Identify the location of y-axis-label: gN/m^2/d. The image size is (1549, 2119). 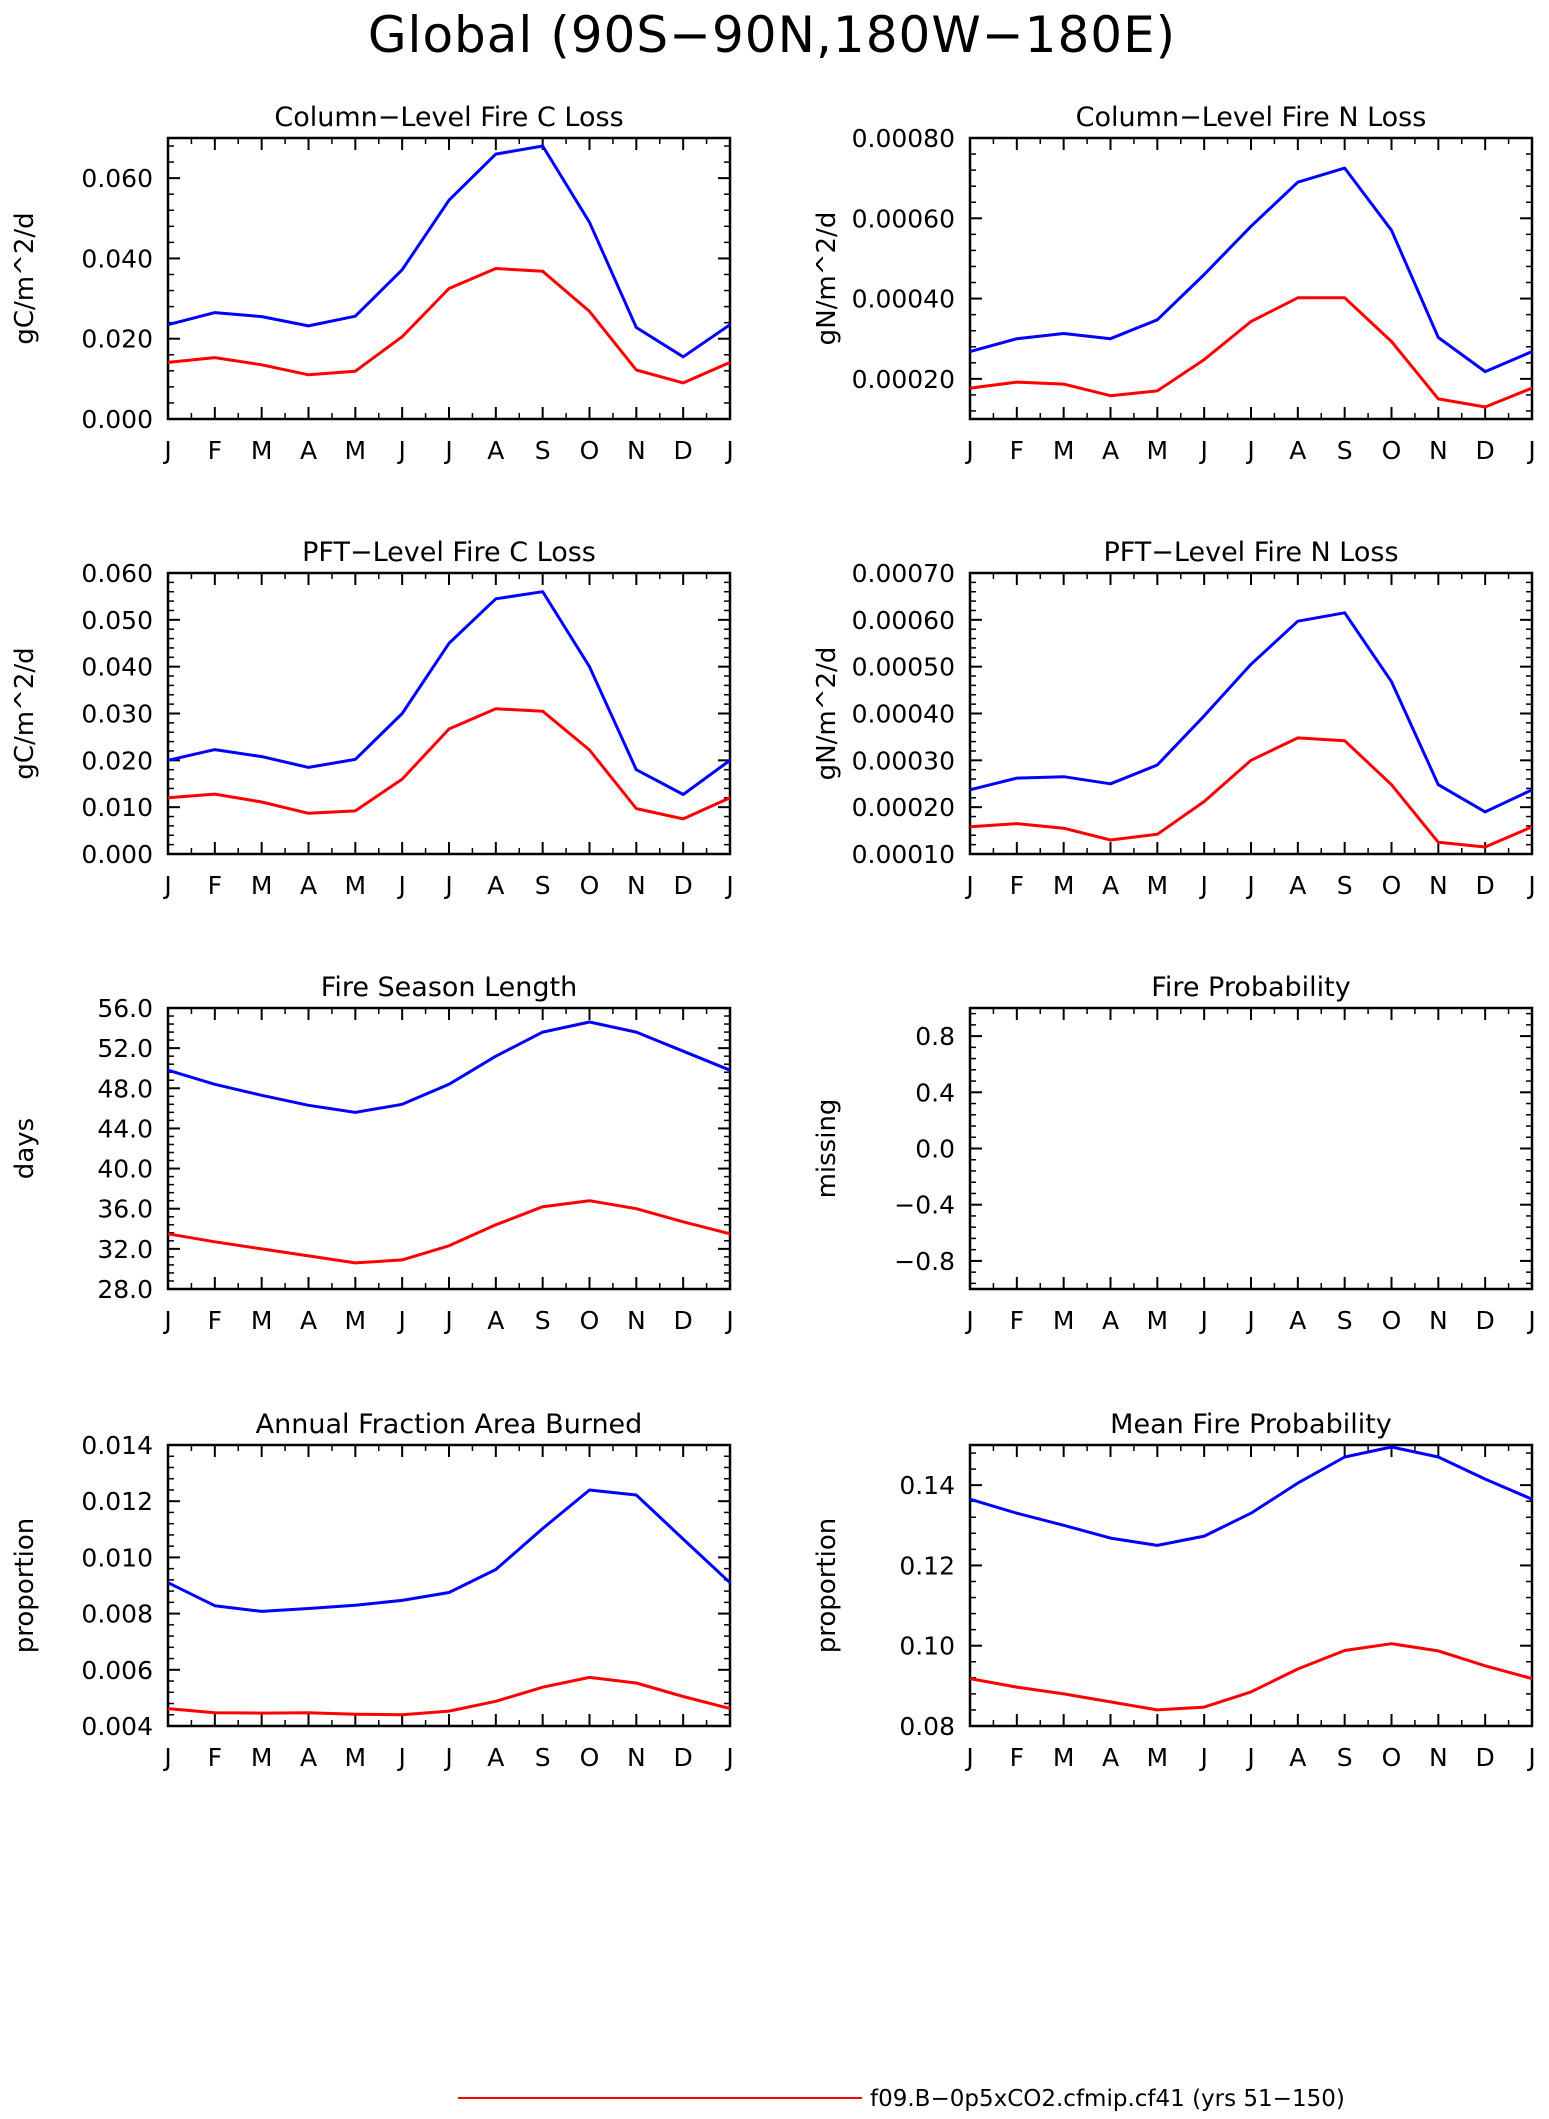
(827, 279).